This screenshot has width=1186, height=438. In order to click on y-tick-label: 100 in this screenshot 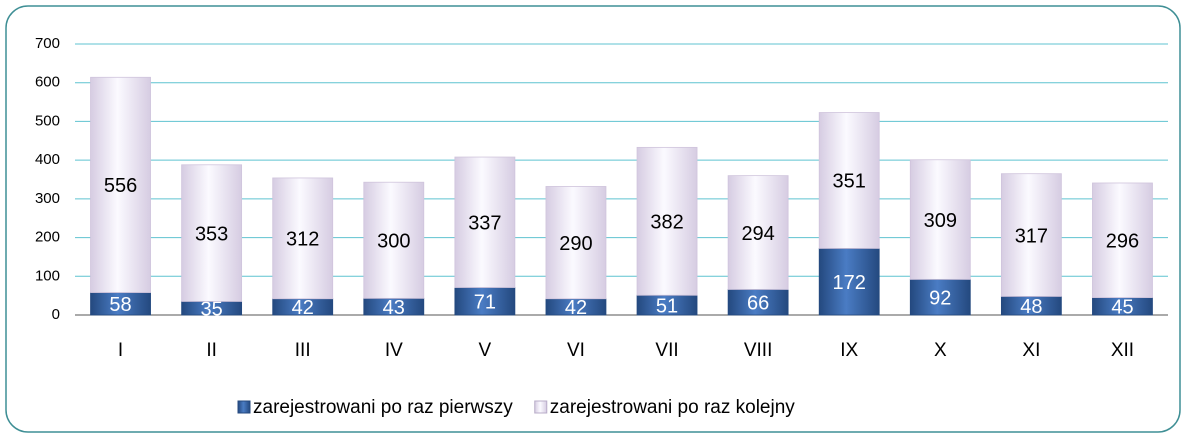, I will do `click(47, 275)`.